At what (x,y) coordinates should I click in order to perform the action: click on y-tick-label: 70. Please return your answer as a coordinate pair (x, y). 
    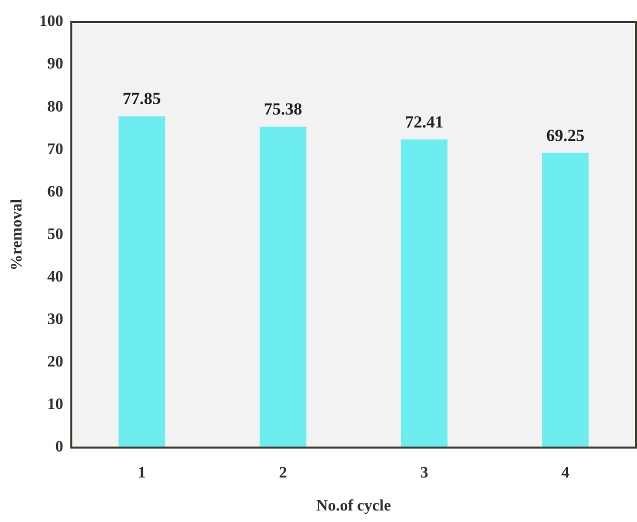
    Looking at the image, I should click on (55, 149).